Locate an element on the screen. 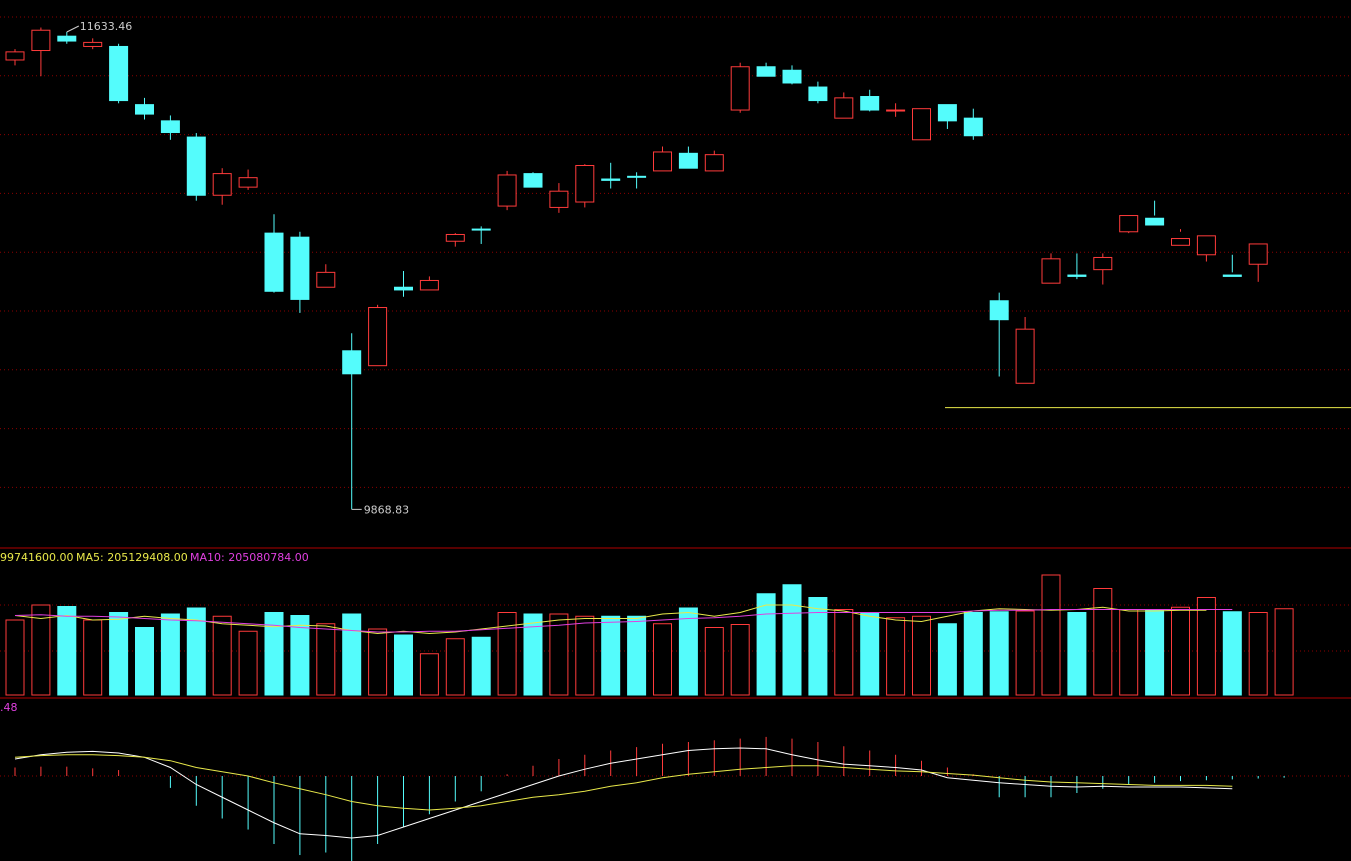  ma10-label: MA10: 205080784.00 is located at coordinates (249, 557).